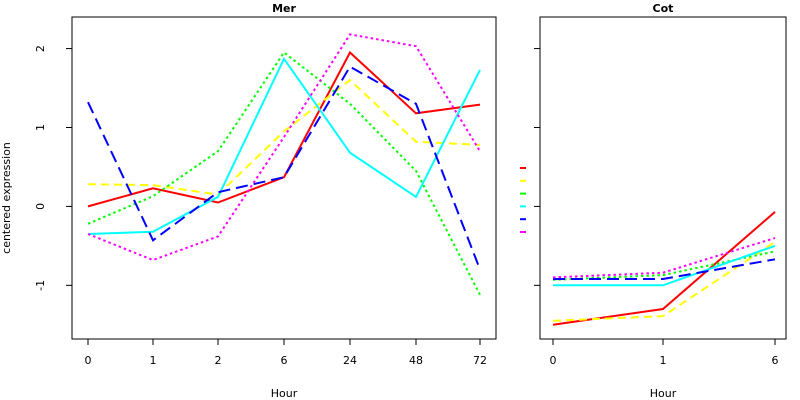 This screenshot has height=400, width=800. I want to click on y-axis-cot, so click(537, 167).